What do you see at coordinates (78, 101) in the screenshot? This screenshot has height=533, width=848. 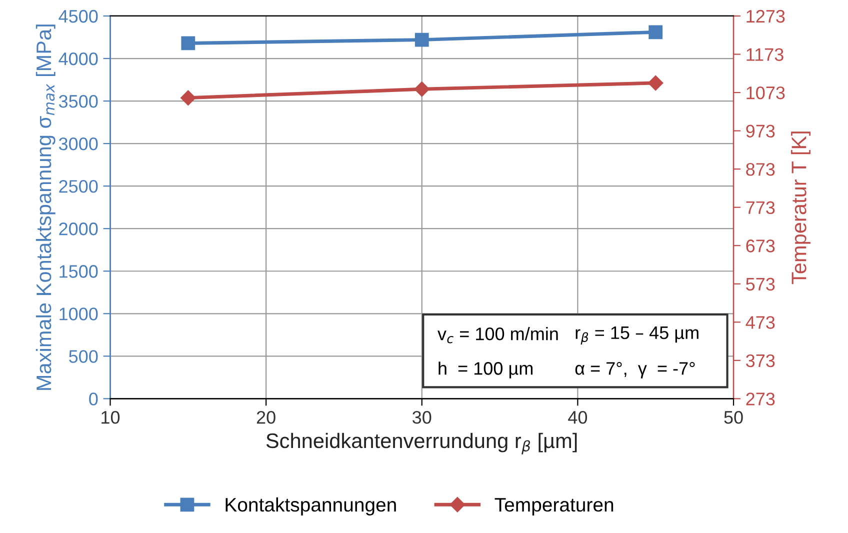 I see `y-tick-label: 3500` at bounding box center [78, 101].